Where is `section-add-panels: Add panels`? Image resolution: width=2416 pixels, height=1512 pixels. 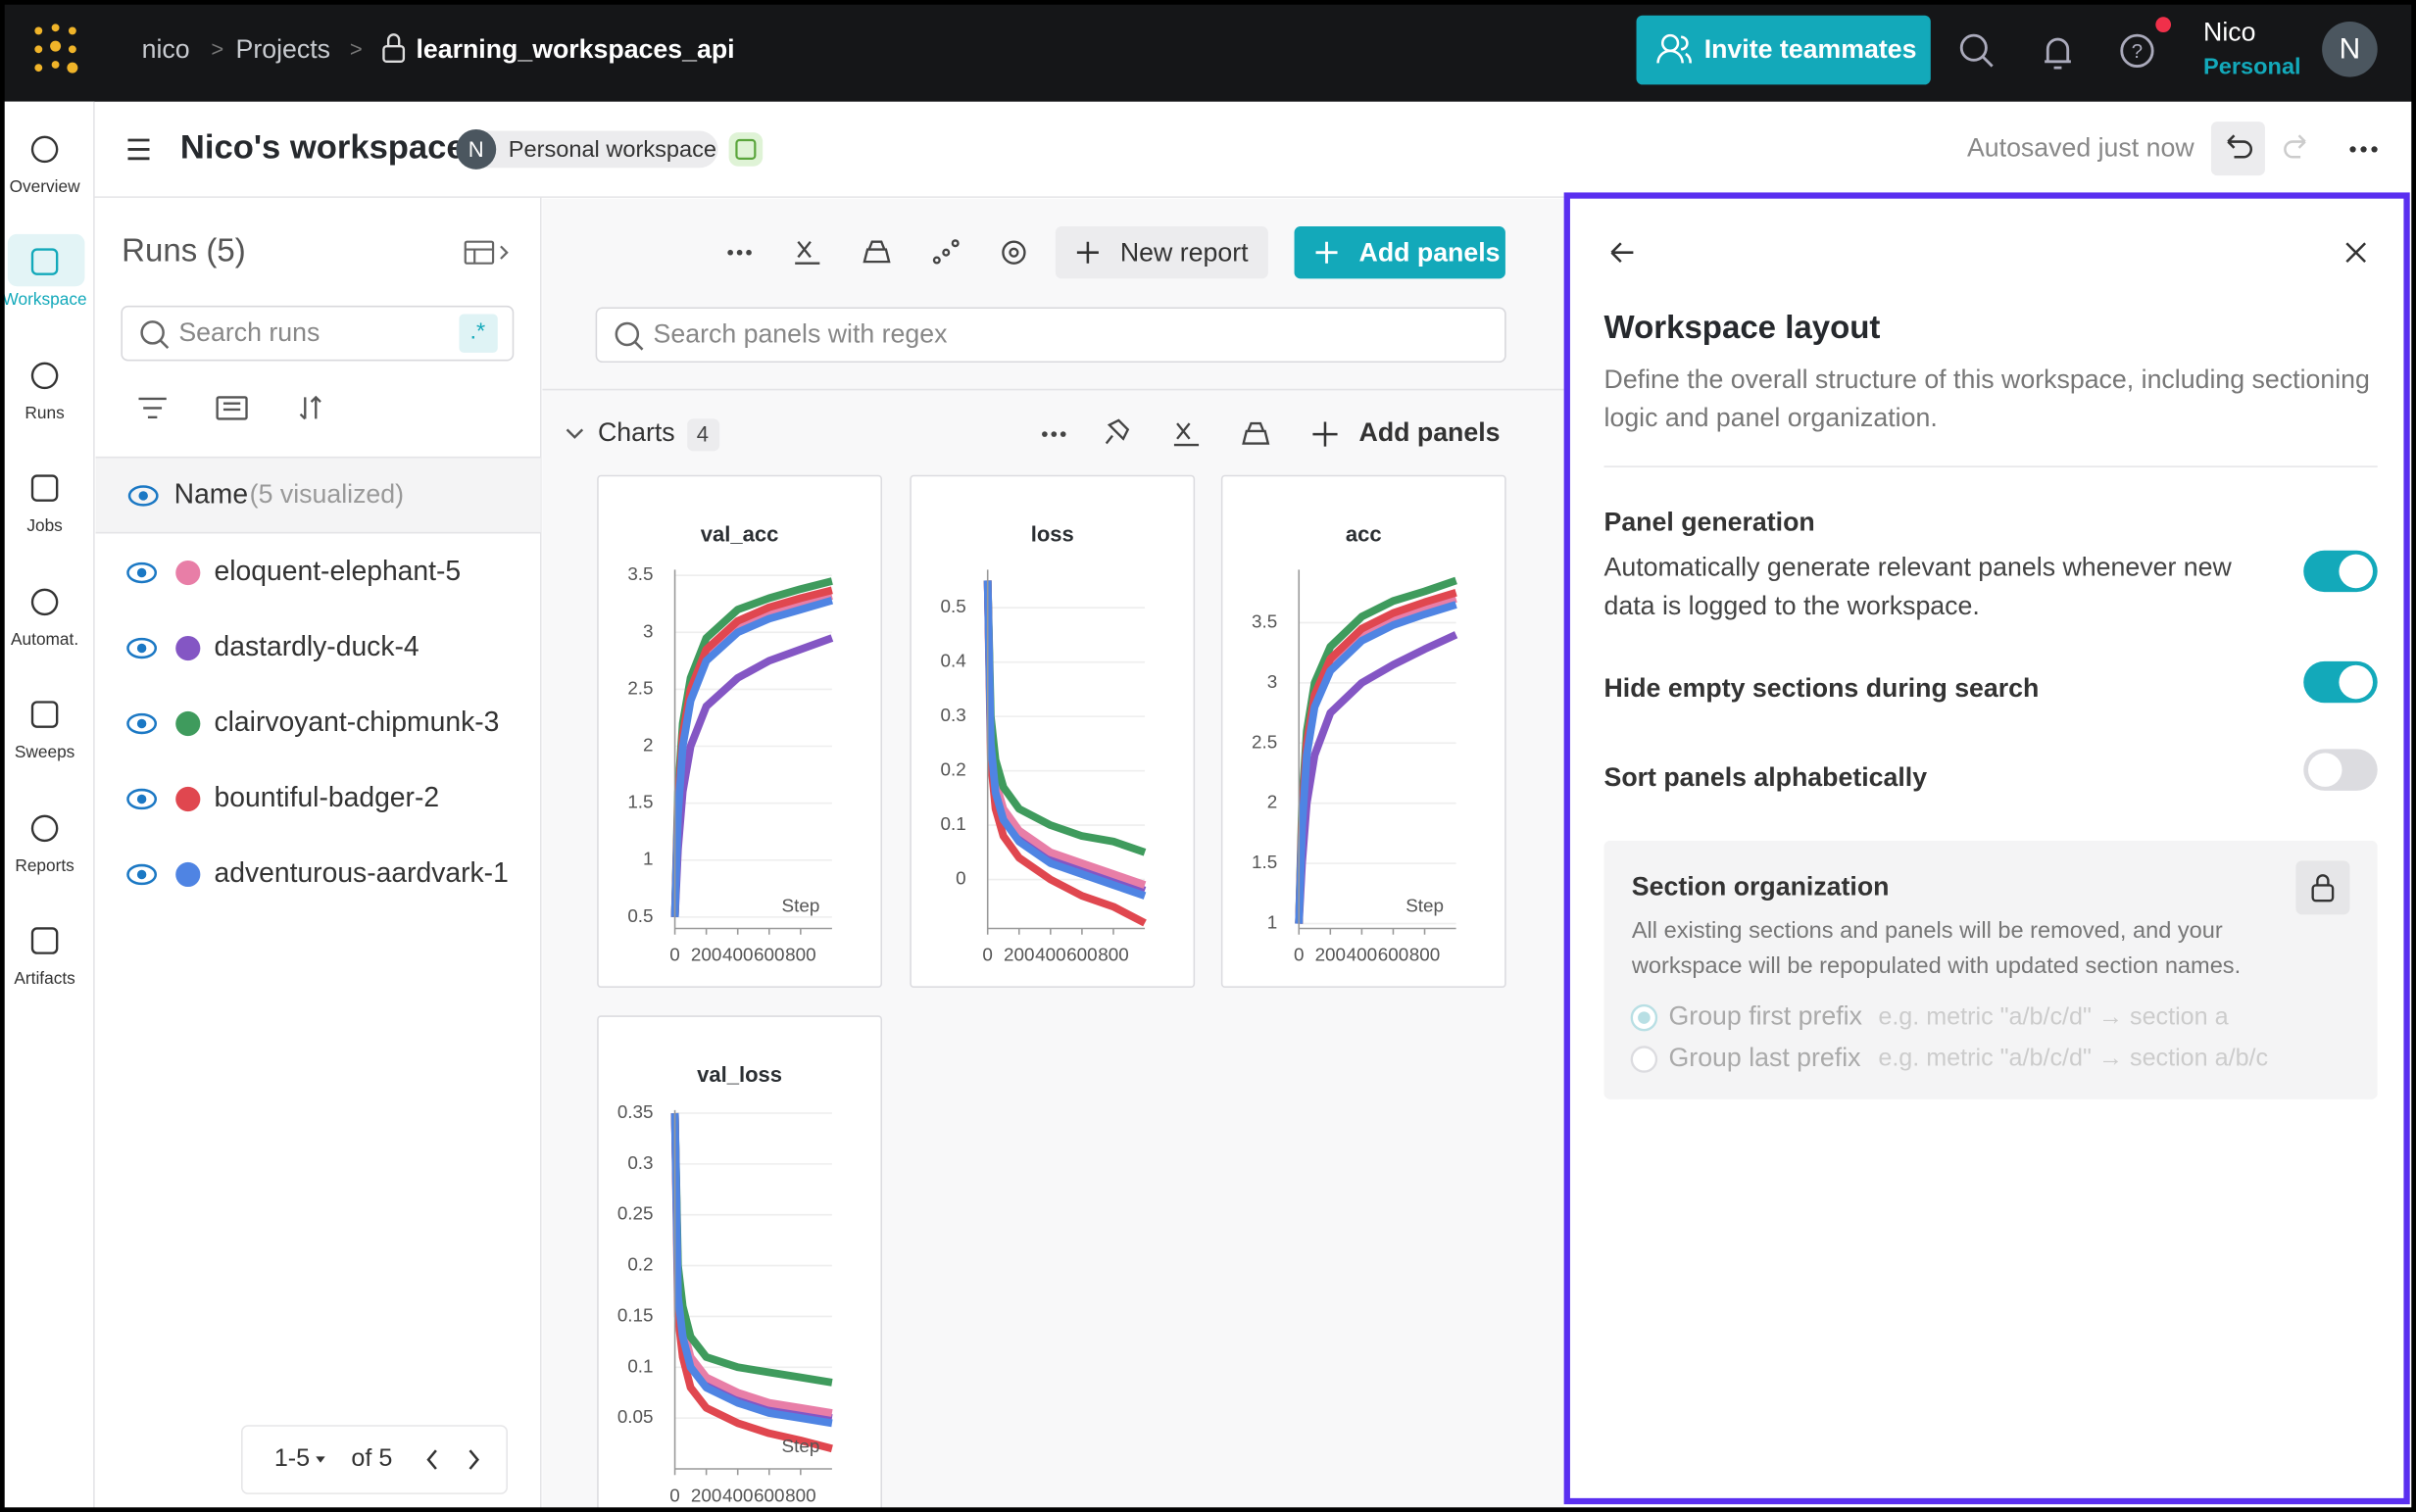 section-add-panels: Add panels is located at coordinates (1430, 432).